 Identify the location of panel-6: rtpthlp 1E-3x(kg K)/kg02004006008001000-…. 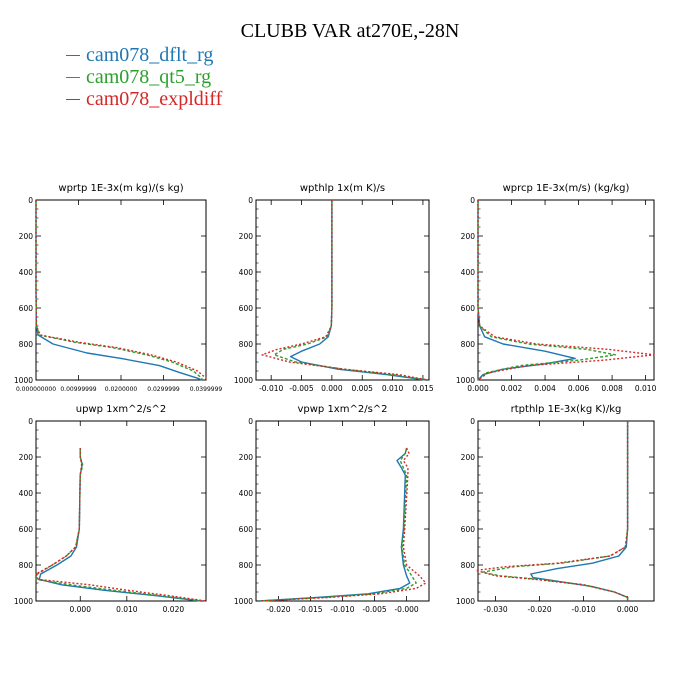
(555, 509).